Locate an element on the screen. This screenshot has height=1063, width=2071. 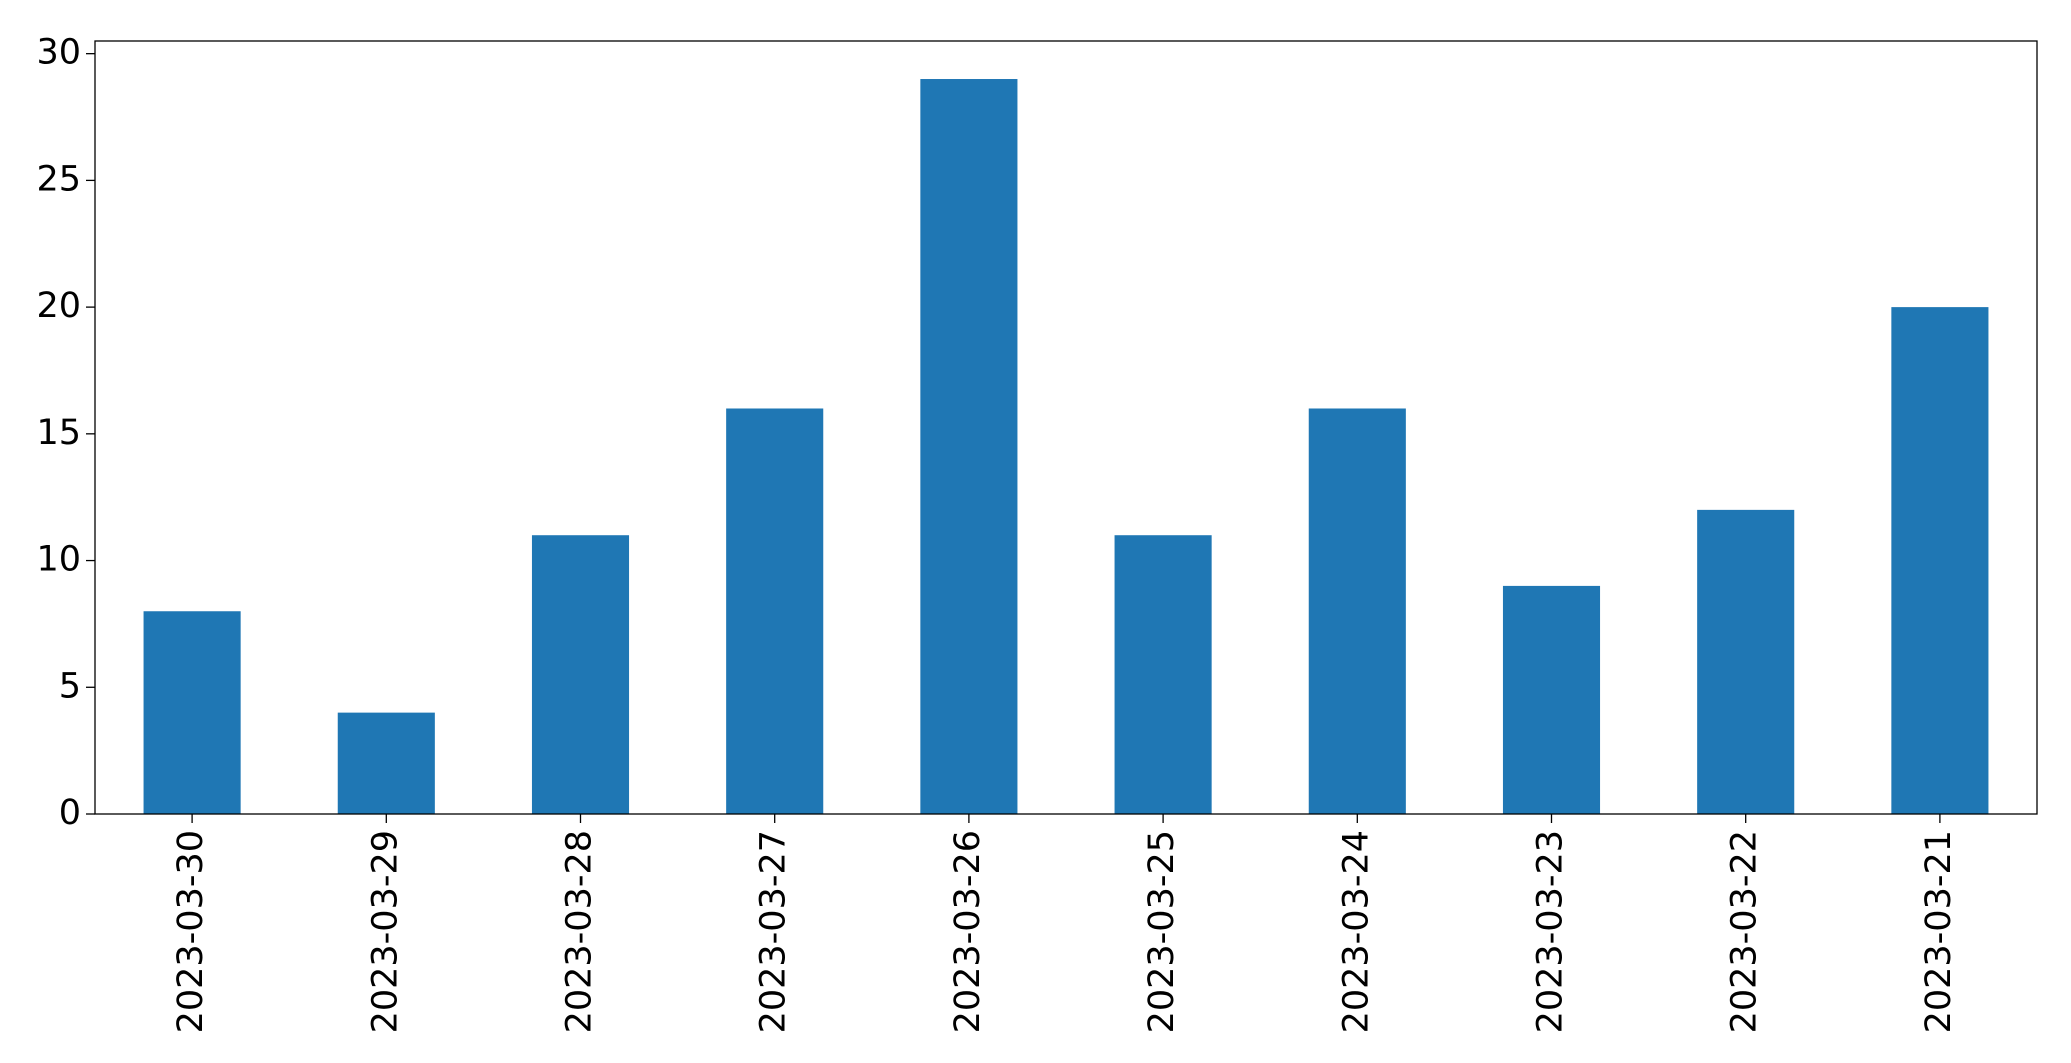
y-tick-label: 0 is located at coordinates (70, 813).